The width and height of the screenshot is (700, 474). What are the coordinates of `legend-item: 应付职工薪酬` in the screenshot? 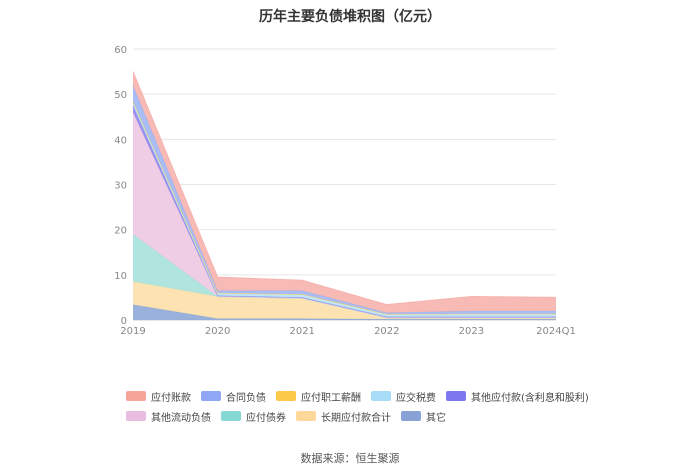 It's located at (318, 396).